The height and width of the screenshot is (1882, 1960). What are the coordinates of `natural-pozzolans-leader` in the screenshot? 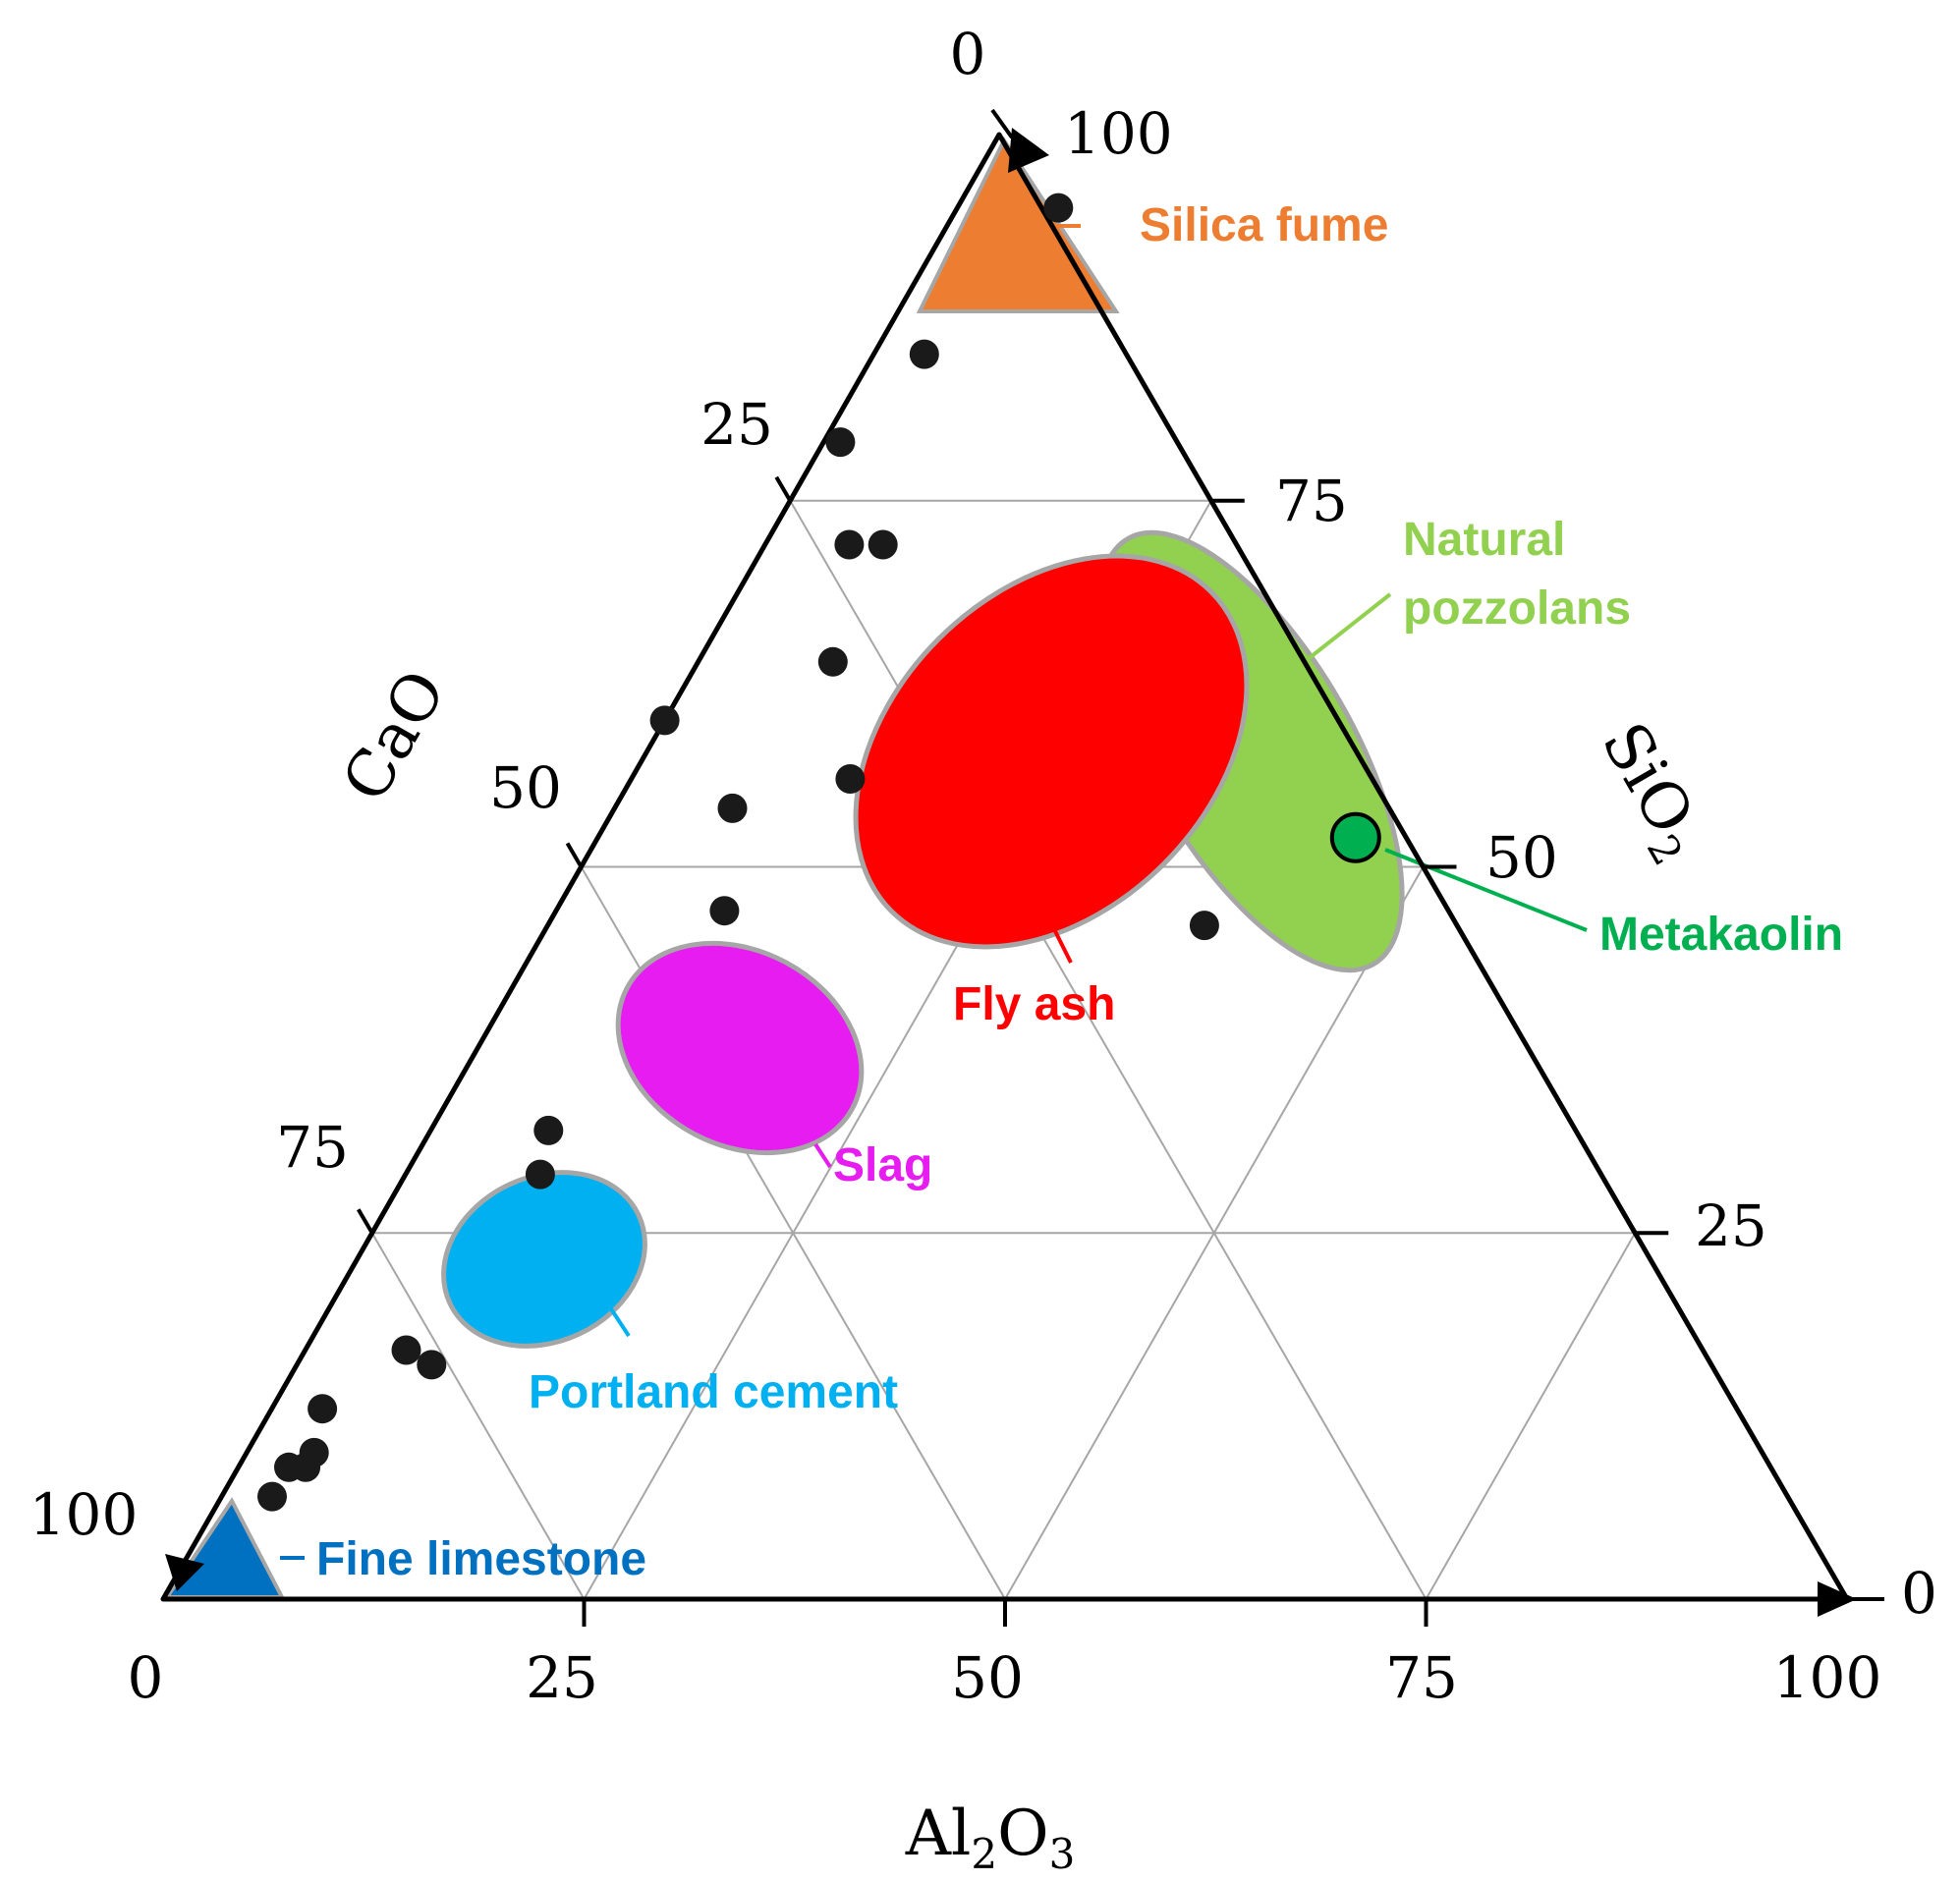 It's located at (1348, 627).